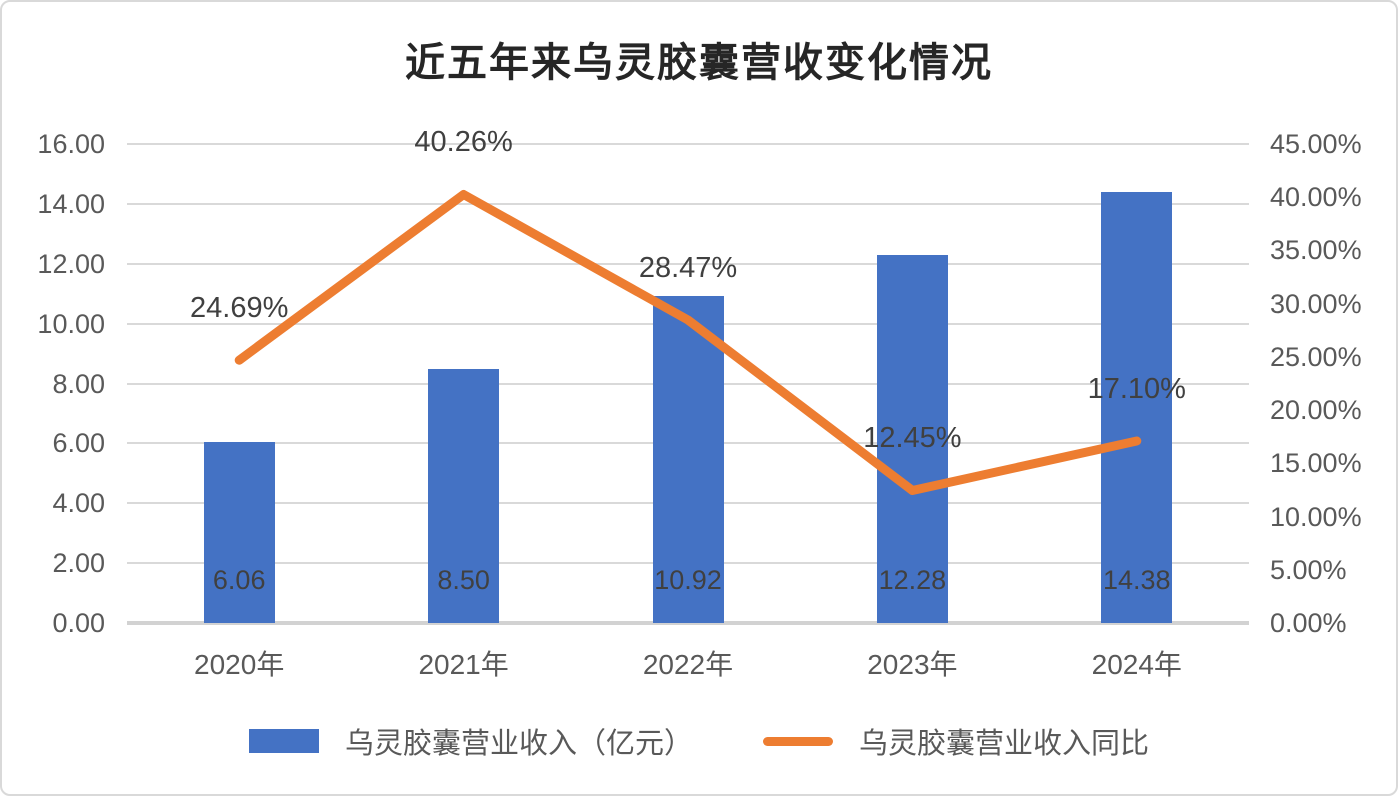 The height and width of the screenshot is (796, 1398). What do you see at coordinates (78, 443) in the screenshot?
I see `left-y-axis-tick: 6.00` at bounding box center [78, 443].